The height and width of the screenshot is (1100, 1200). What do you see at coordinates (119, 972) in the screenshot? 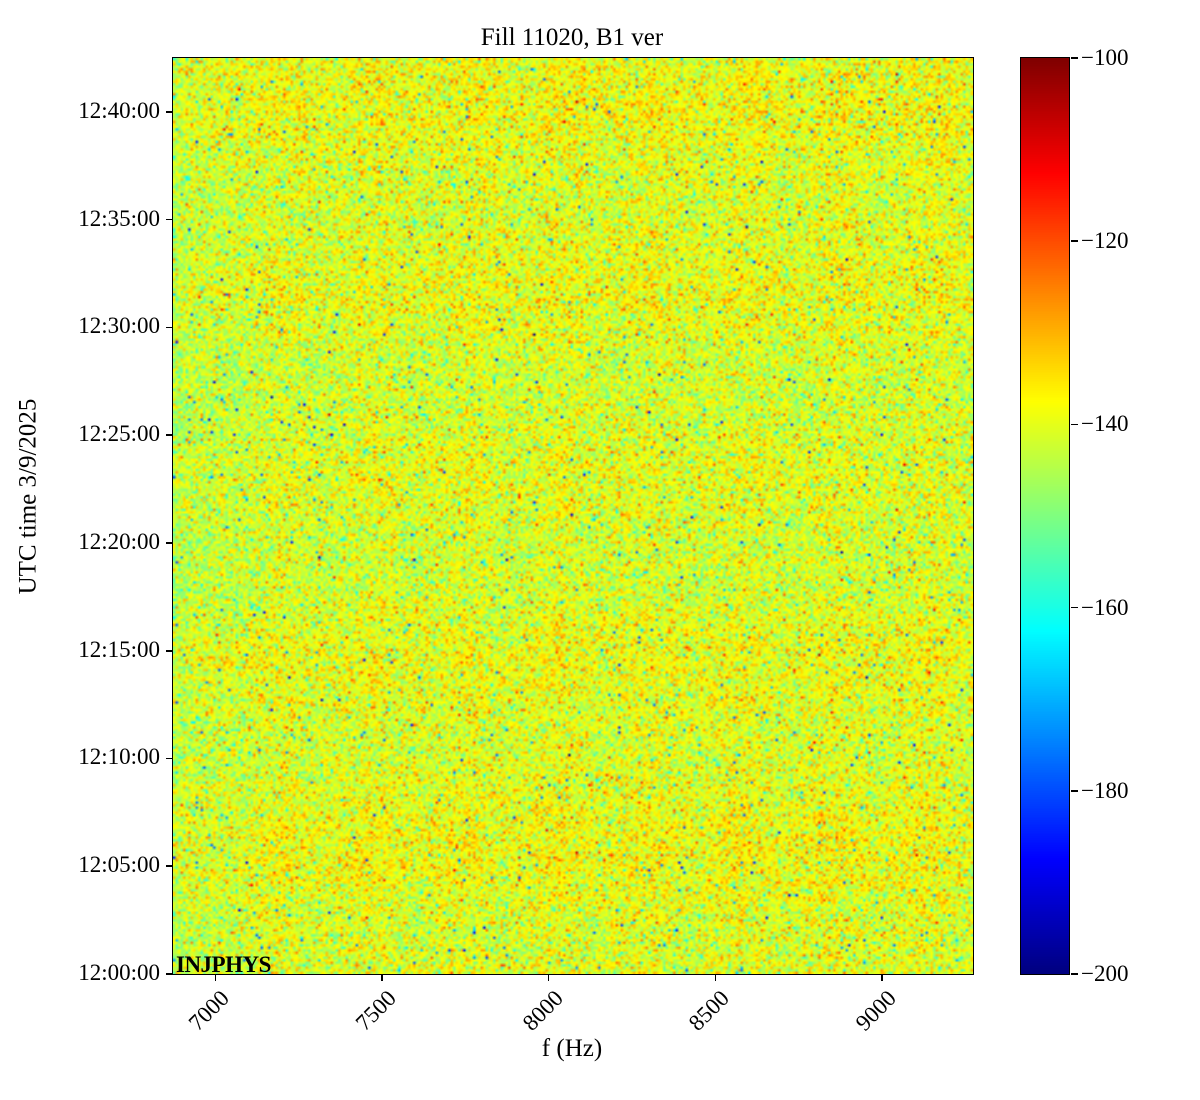
I see `y-axis-tick-label: 12:00:00` at bounding box center [119, 972].